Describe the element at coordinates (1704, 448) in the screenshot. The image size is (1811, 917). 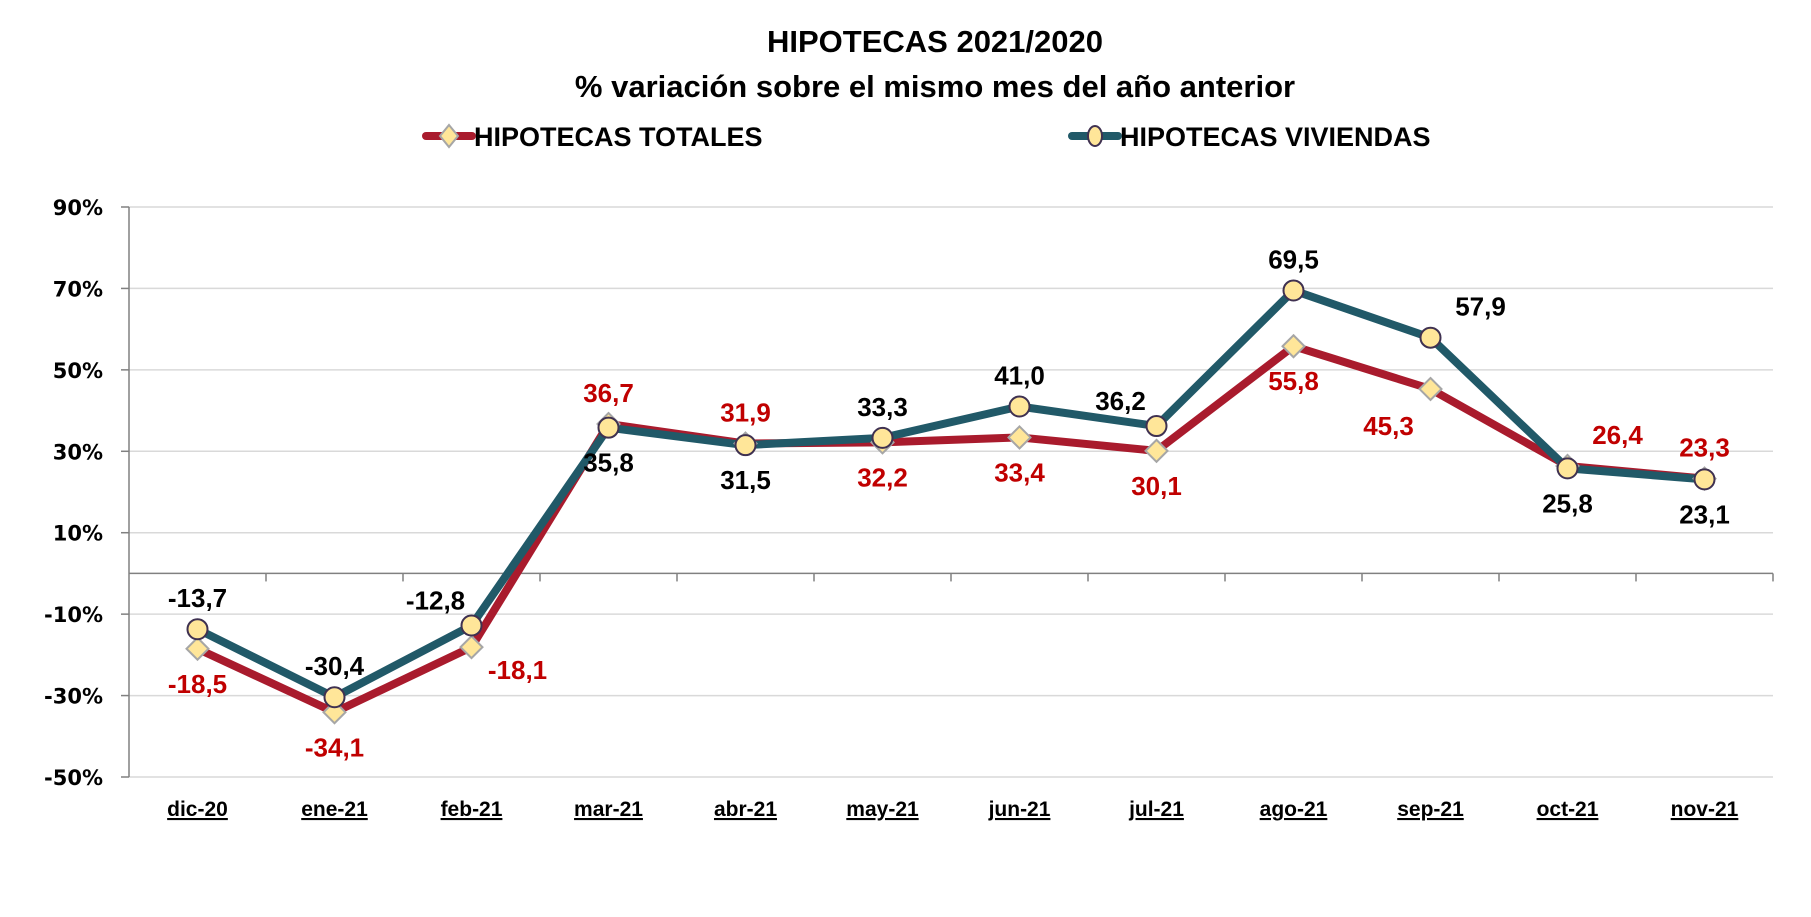
I see `data-label-totales: 23,3` at that location.